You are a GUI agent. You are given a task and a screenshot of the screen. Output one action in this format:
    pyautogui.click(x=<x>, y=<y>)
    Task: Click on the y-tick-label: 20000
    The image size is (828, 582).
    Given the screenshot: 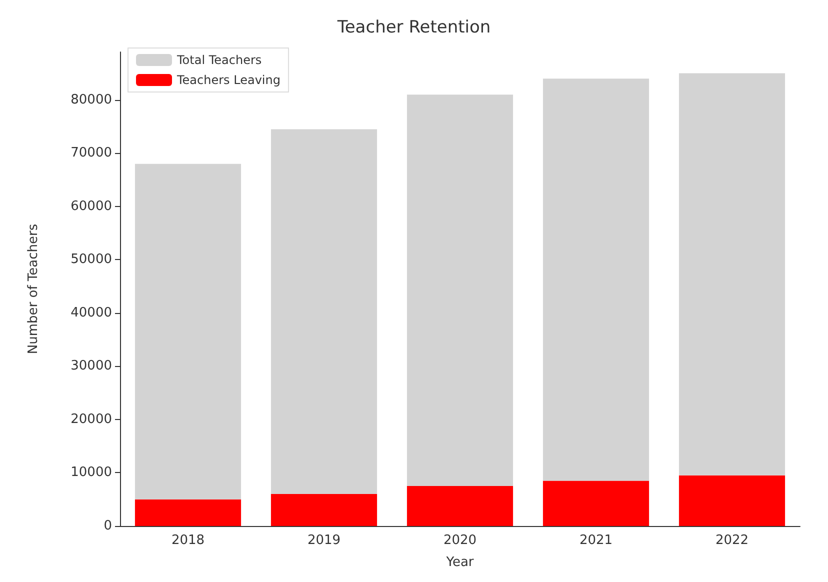 What is the action you would take?
    pyautogui.click(x=91, y=419)
    